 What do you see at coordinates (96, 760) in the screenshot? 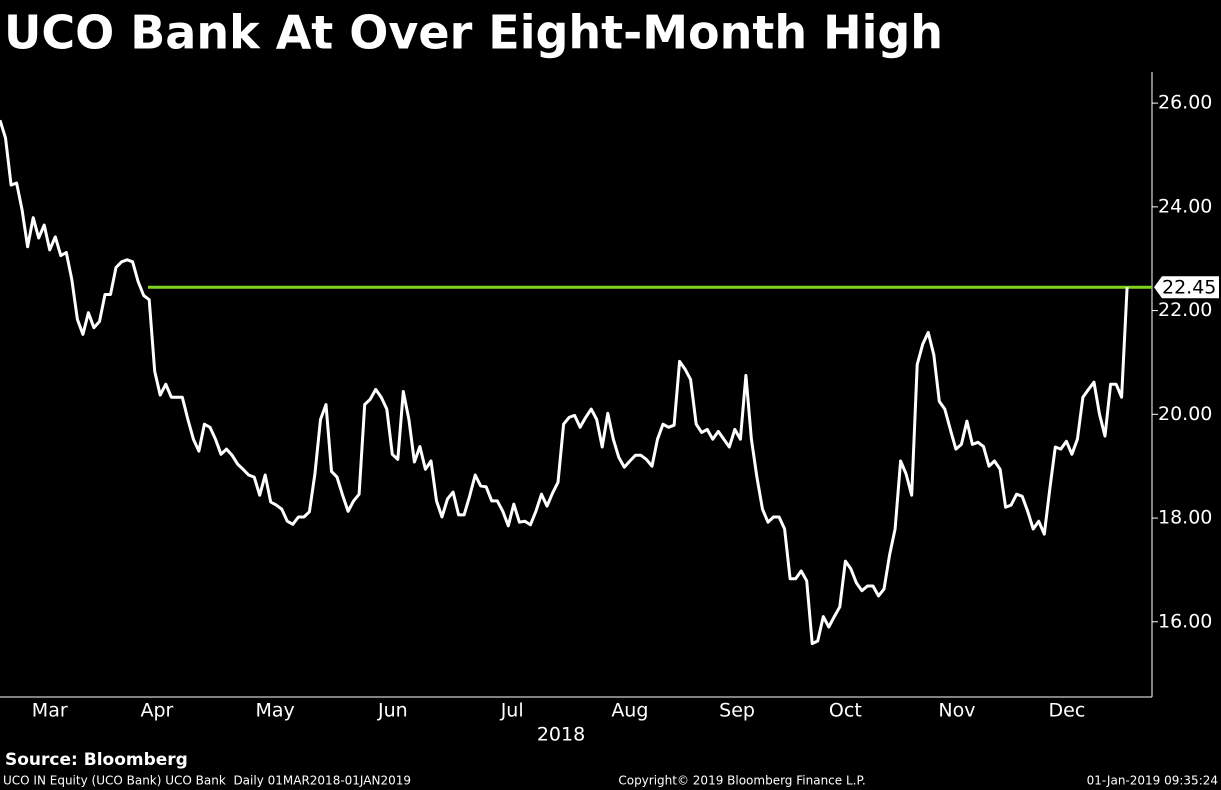
I see `source: Source: Bloomberg` at bounding box center [96, 760].